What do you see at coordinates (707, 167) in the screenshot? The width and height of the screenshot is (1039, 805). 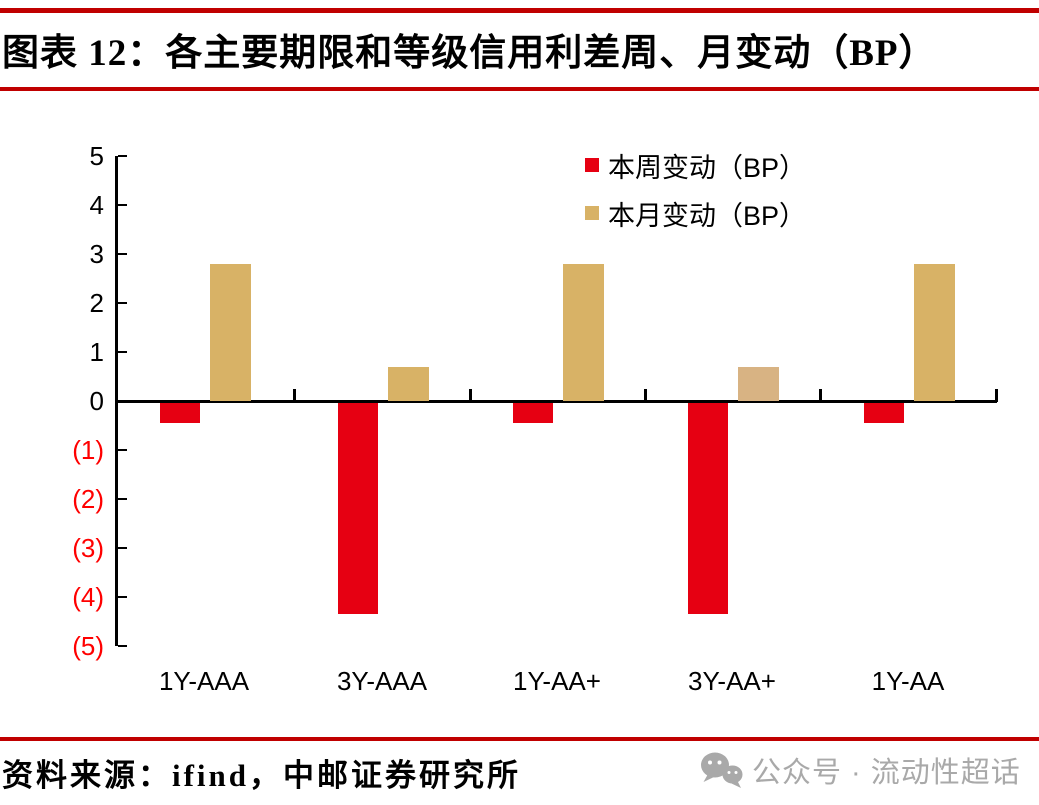 I see `legend-label: 本周变动（BP）` at bounding box center [707, 167].